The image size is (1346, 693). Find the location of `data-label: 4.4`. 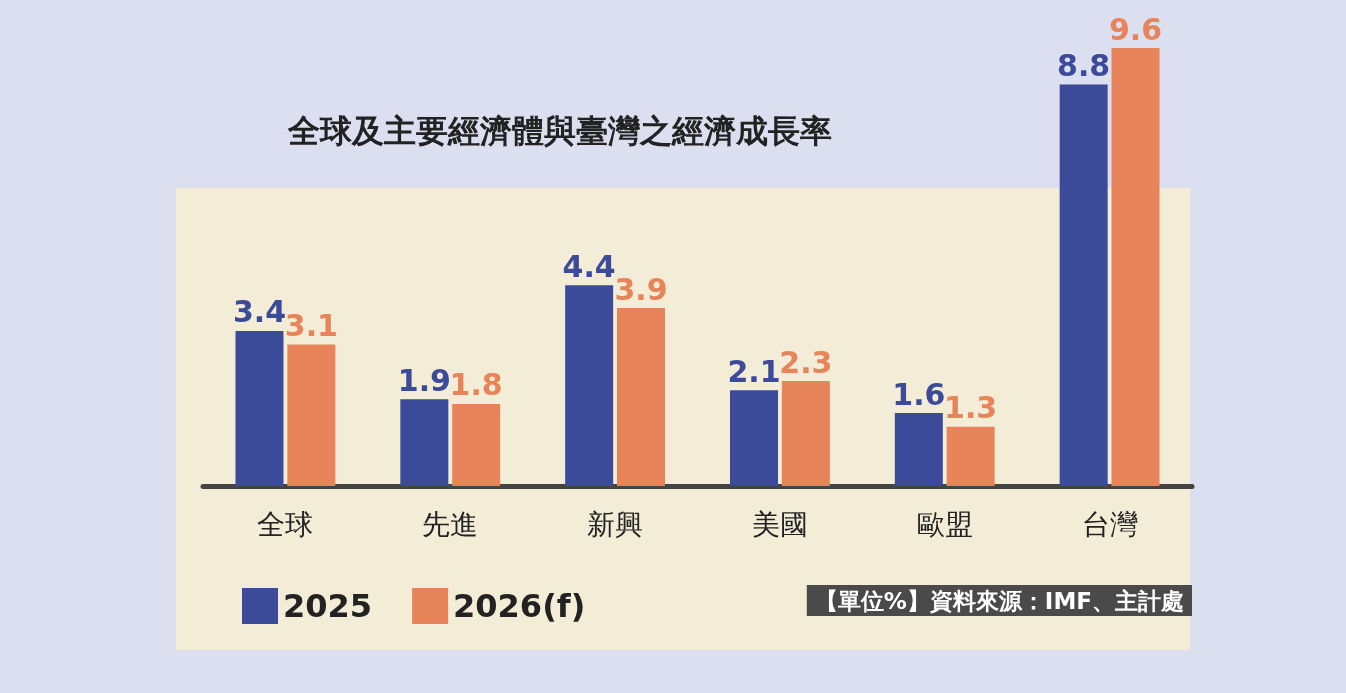

data-label: 4.4 is located at coordinates (589, 266).